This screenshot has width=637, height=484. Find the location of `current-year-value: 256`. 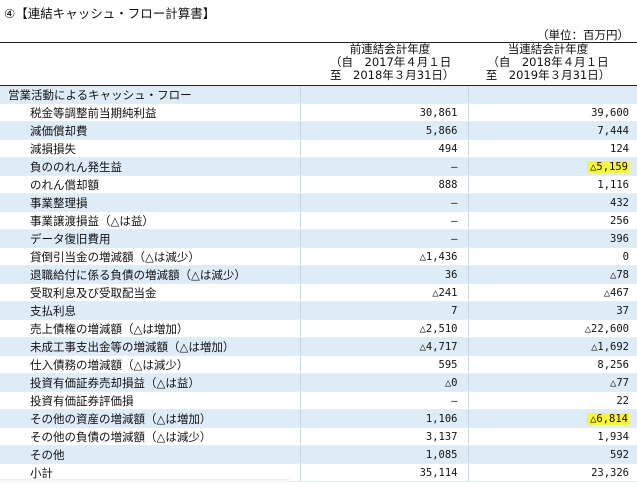

current-year-value: 256 is located at coordinates (619, 220).